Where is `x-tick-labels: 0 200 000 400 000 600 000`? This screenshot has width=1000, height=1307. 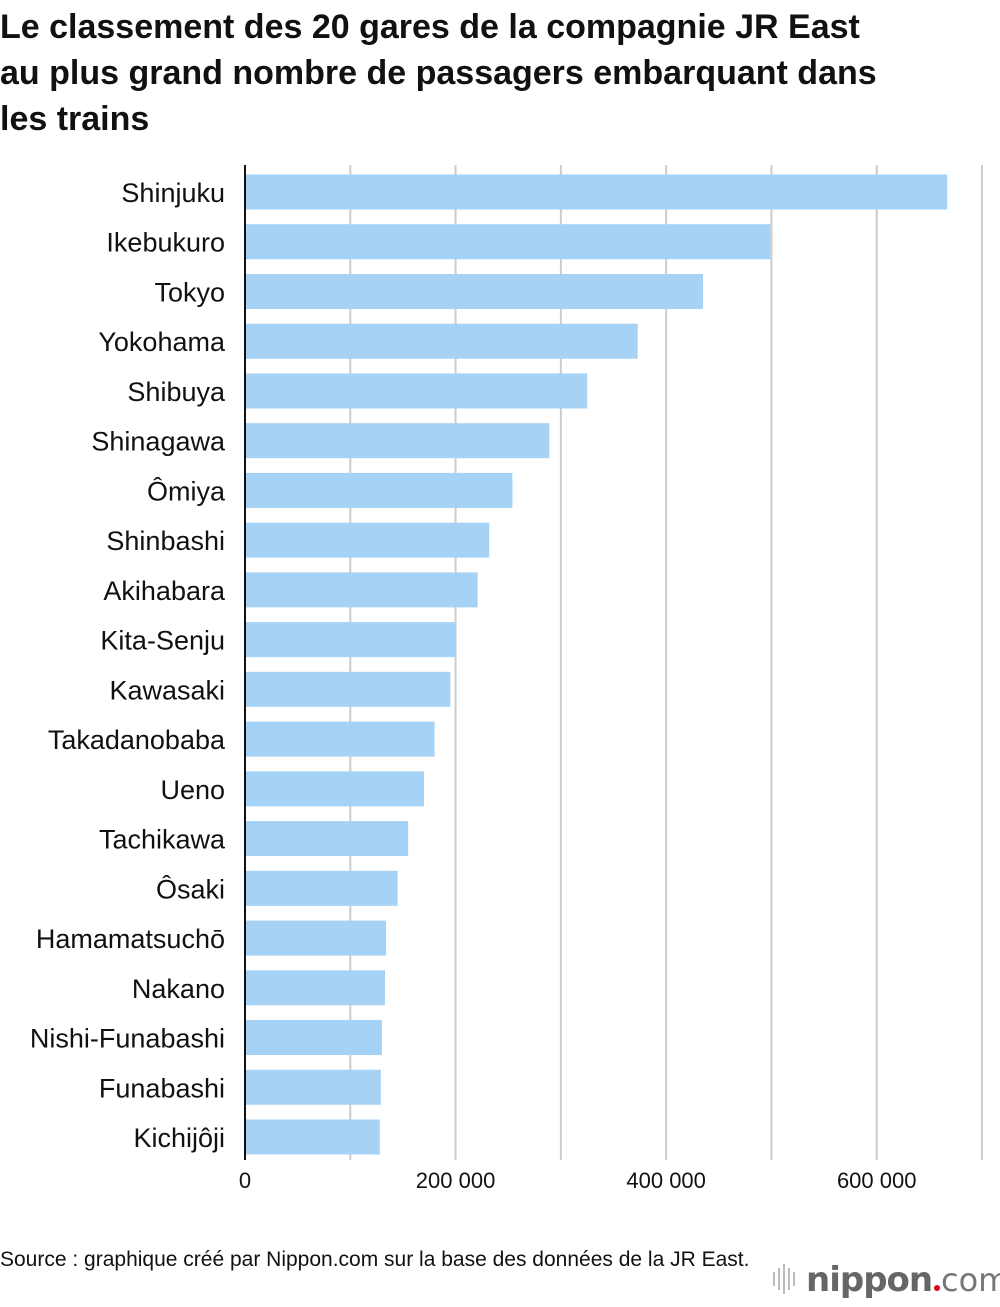
x-tick-labels: 0 200 000 400 000 600 000 is located at coordinates (578, 1180).